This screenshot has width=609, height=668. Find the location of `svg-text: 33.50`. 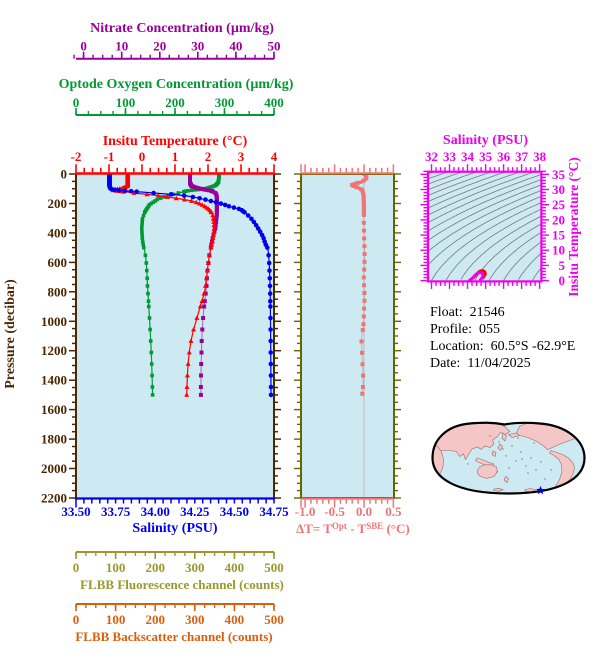

svg-text: 33.50 is located at coordinates (75, 511).